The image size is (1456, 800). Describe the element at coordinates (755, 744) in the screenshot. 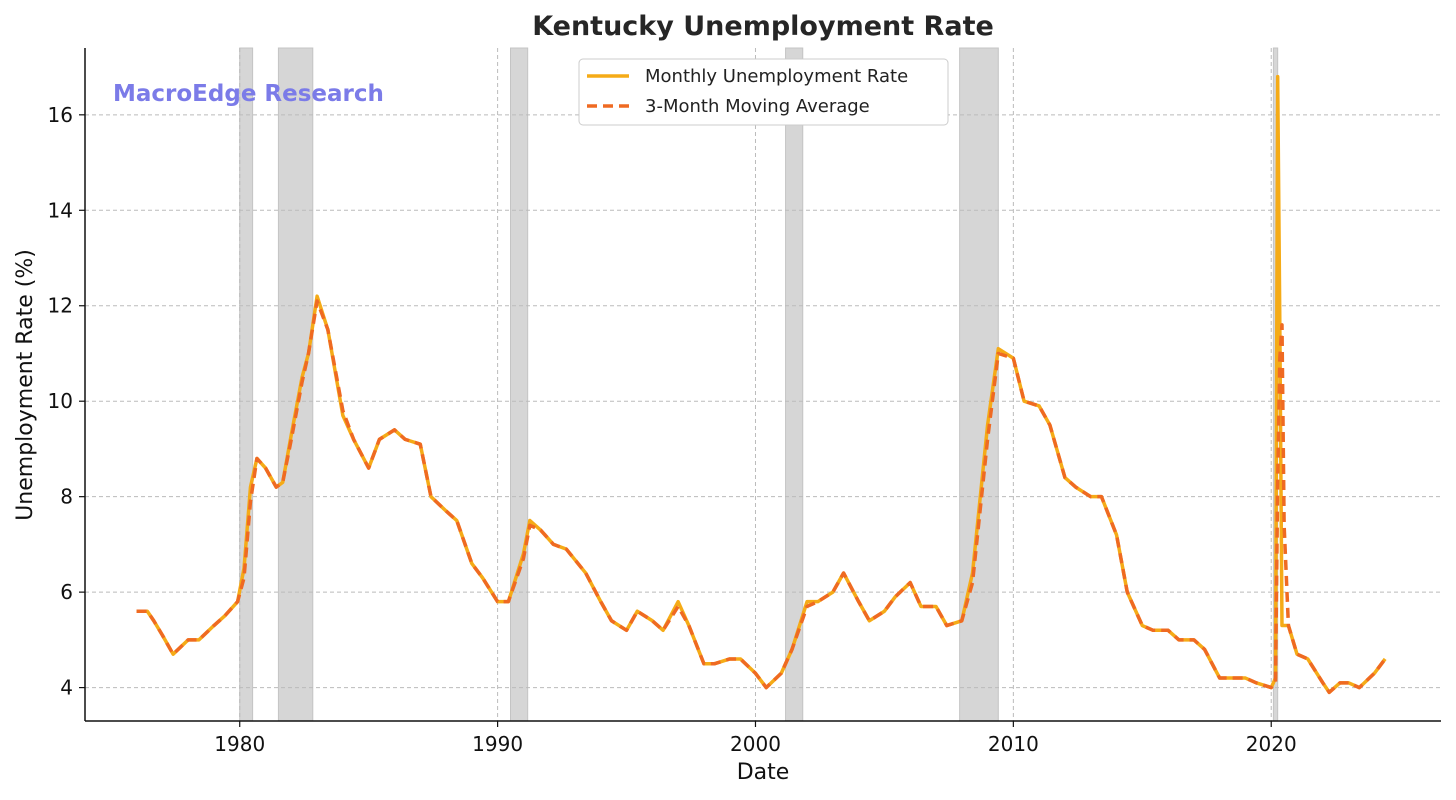

I see `x-tick-label: 2000` at that location.